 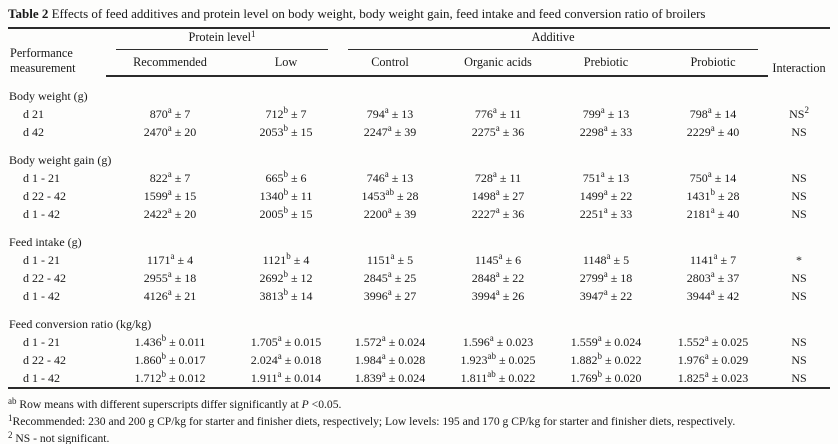 I want to click on cell-organic-acids: 2848a ± 22, so click(x=498, y=277).